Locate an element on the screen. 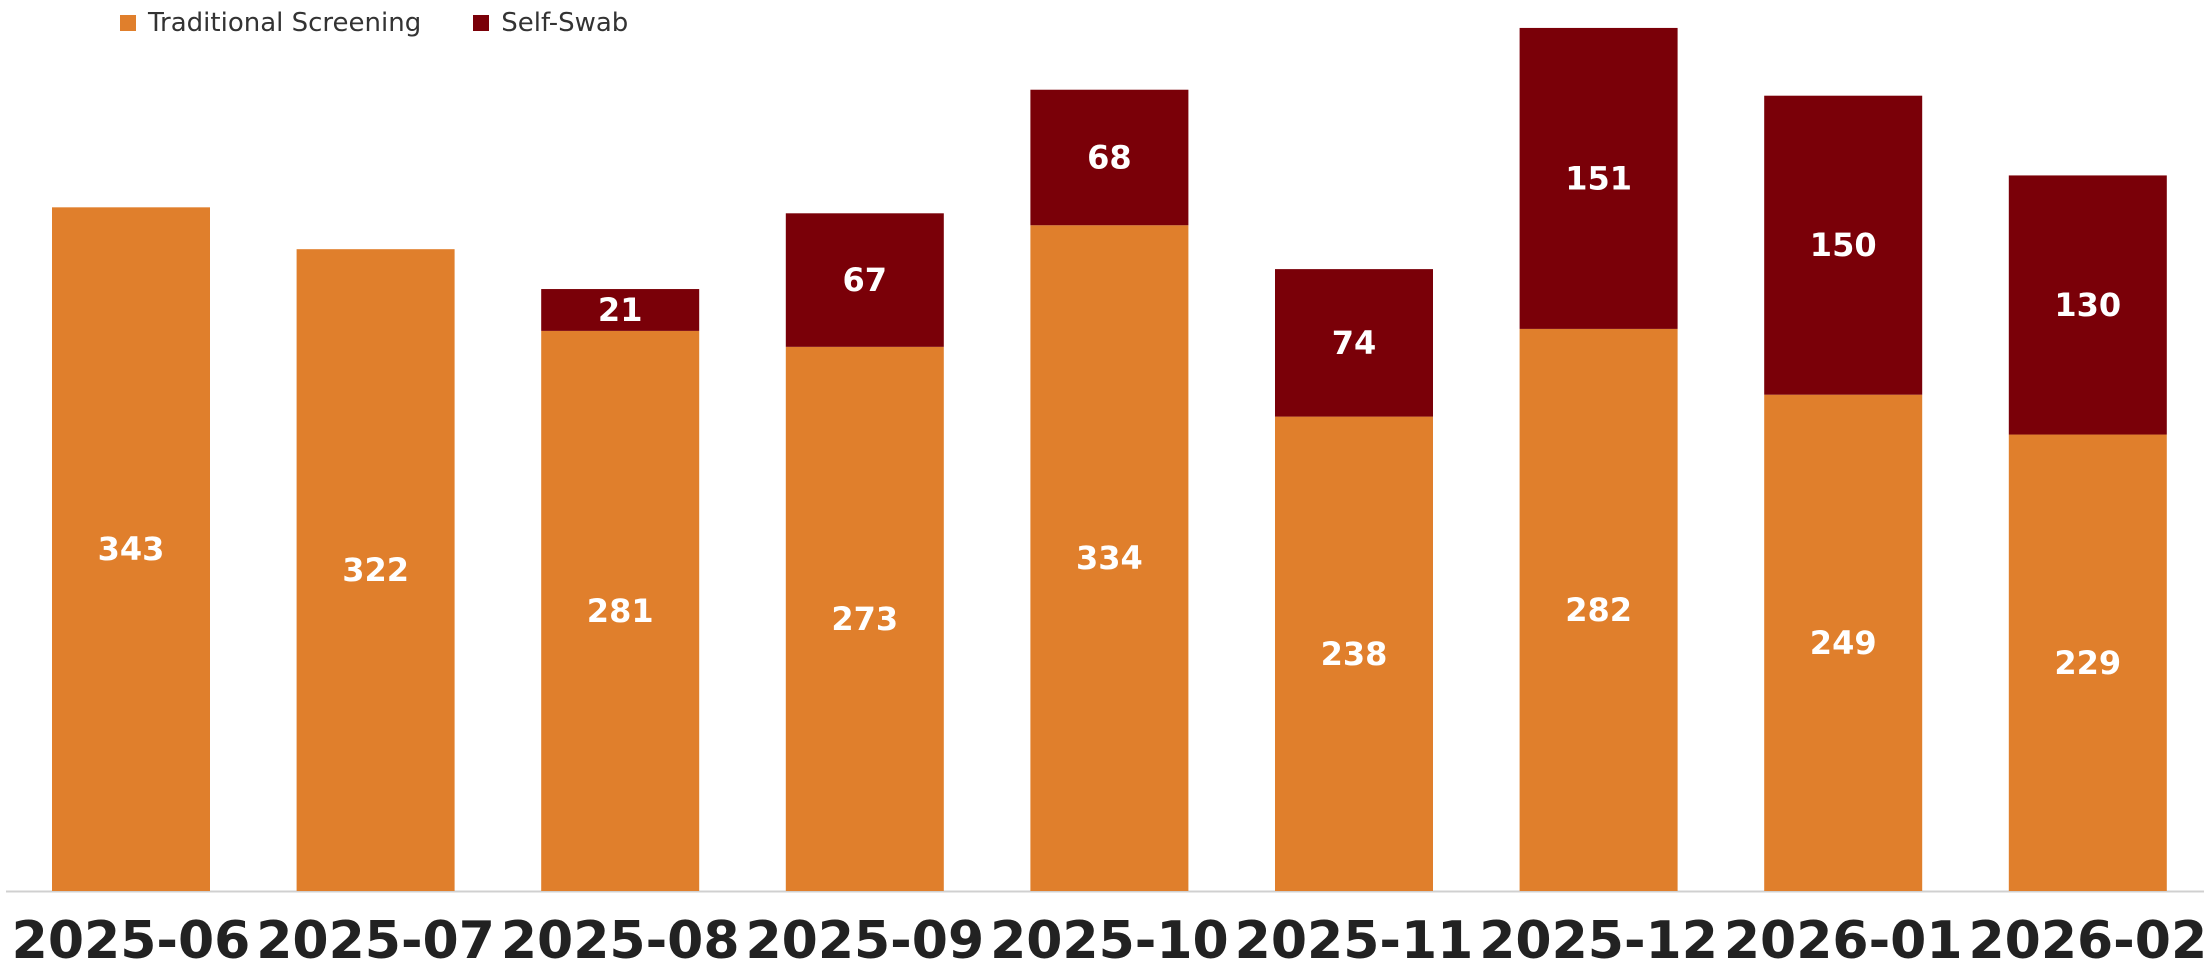  data-label-self-swab-2025-09: 67 is located at coordinates (865, 280).